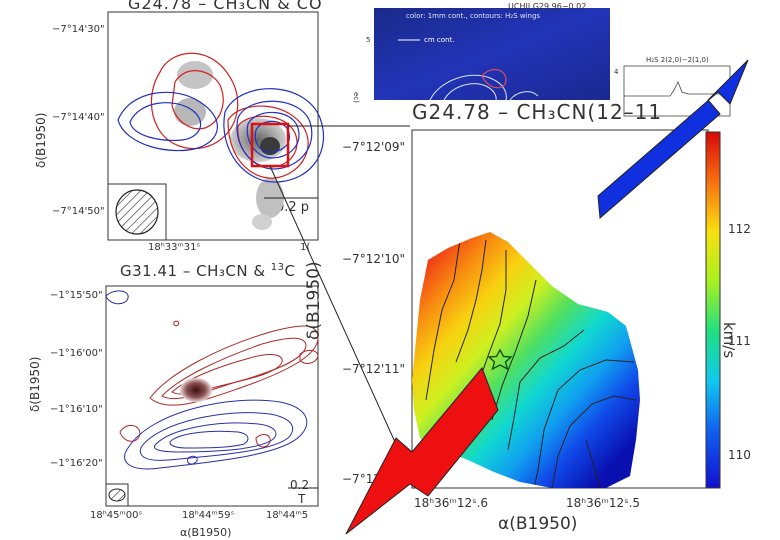 The height and width of the screenshot is (540, 780). I want to click on panel-a-x-tick: 1(, so click(305, 247).